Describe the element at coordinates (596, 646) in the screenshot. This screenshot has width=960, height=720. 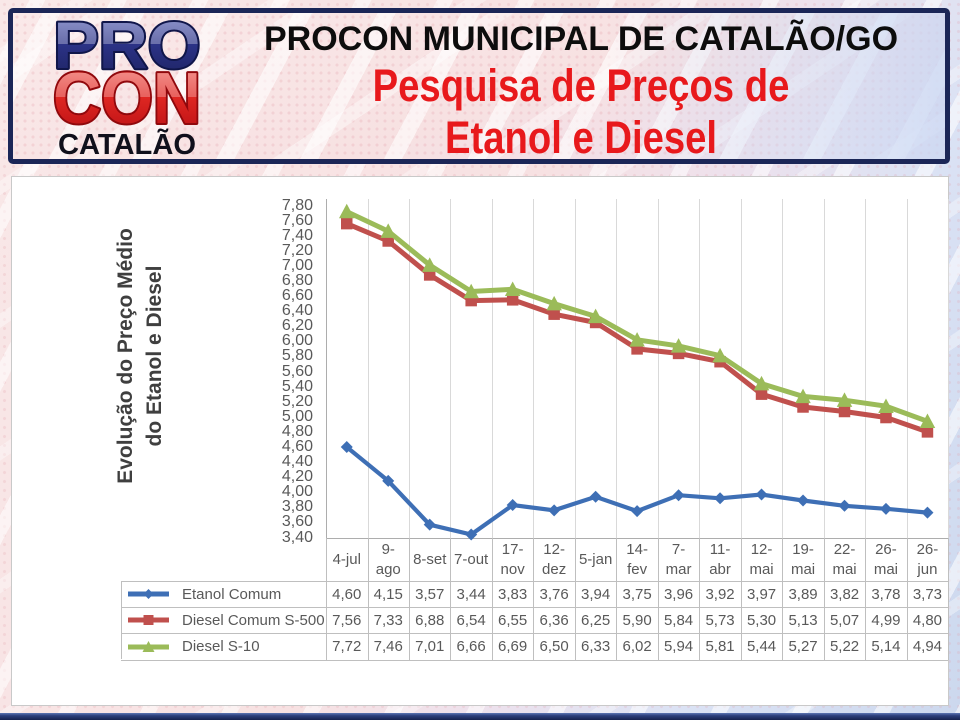
I see `table-value-cell: 6,33` at that location.